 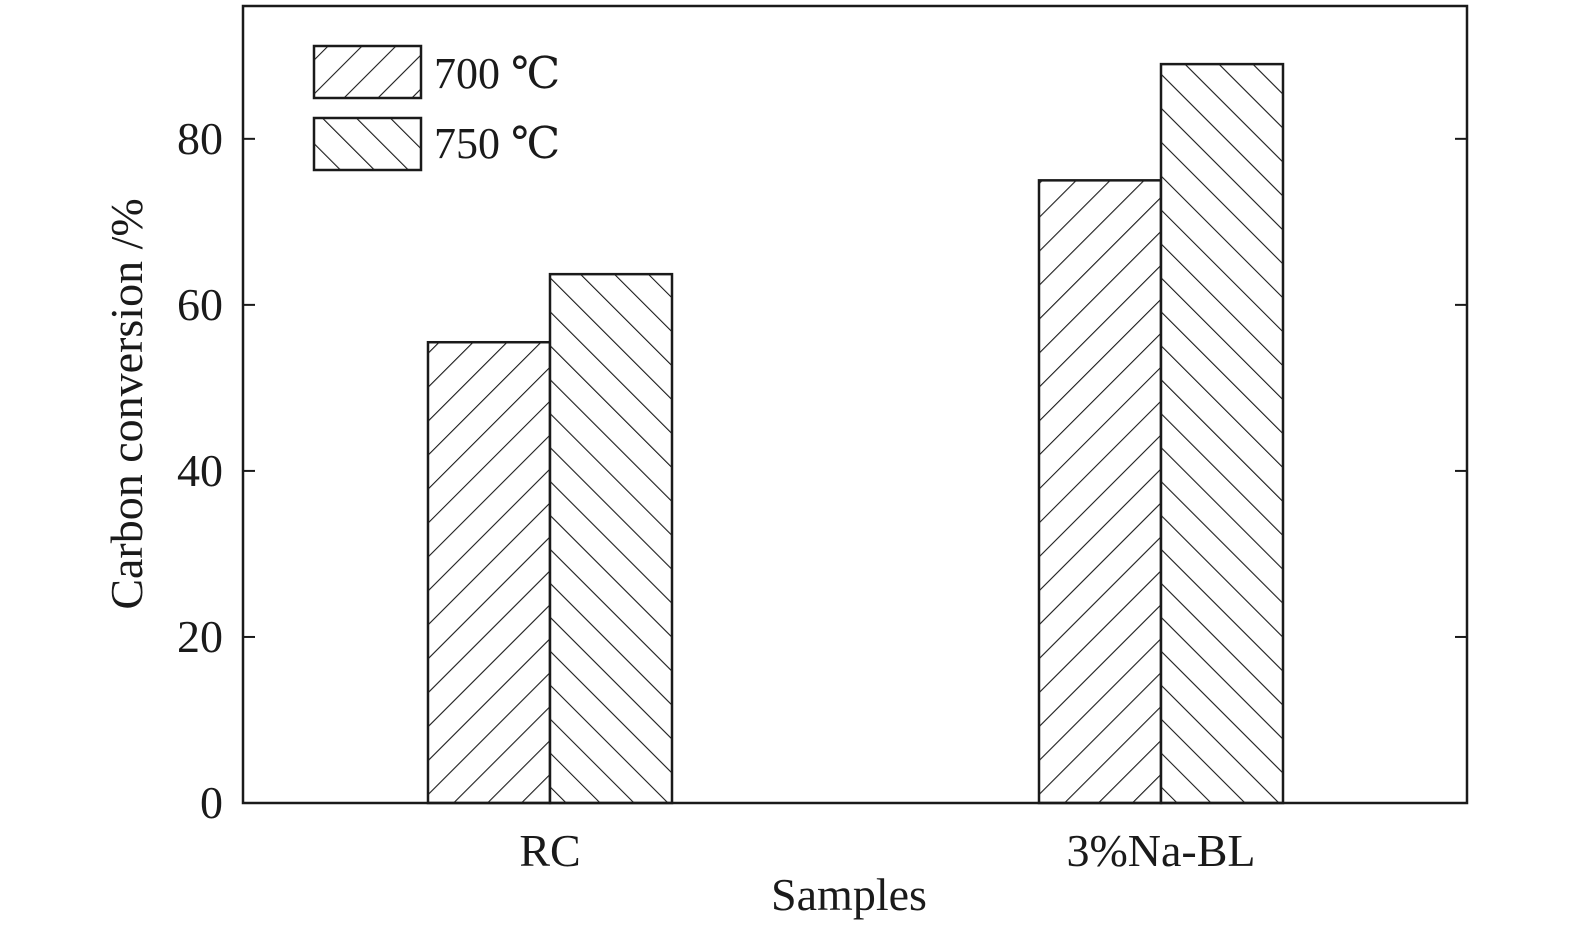 I want to click on y-tick-label: 40, so click(x=200, y=470).